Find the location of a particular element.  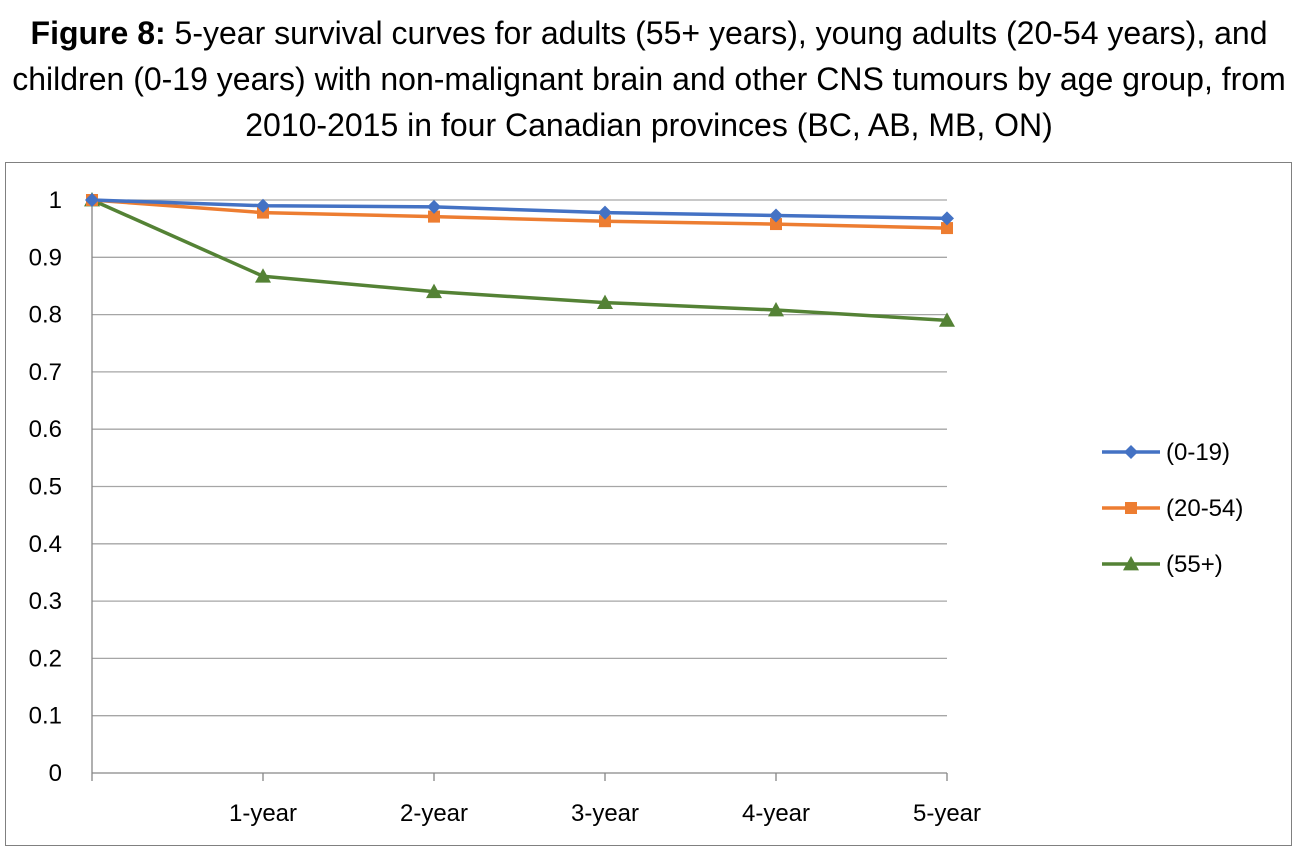

y-tick-label: 0.8 is located at coordinates (45, 315).